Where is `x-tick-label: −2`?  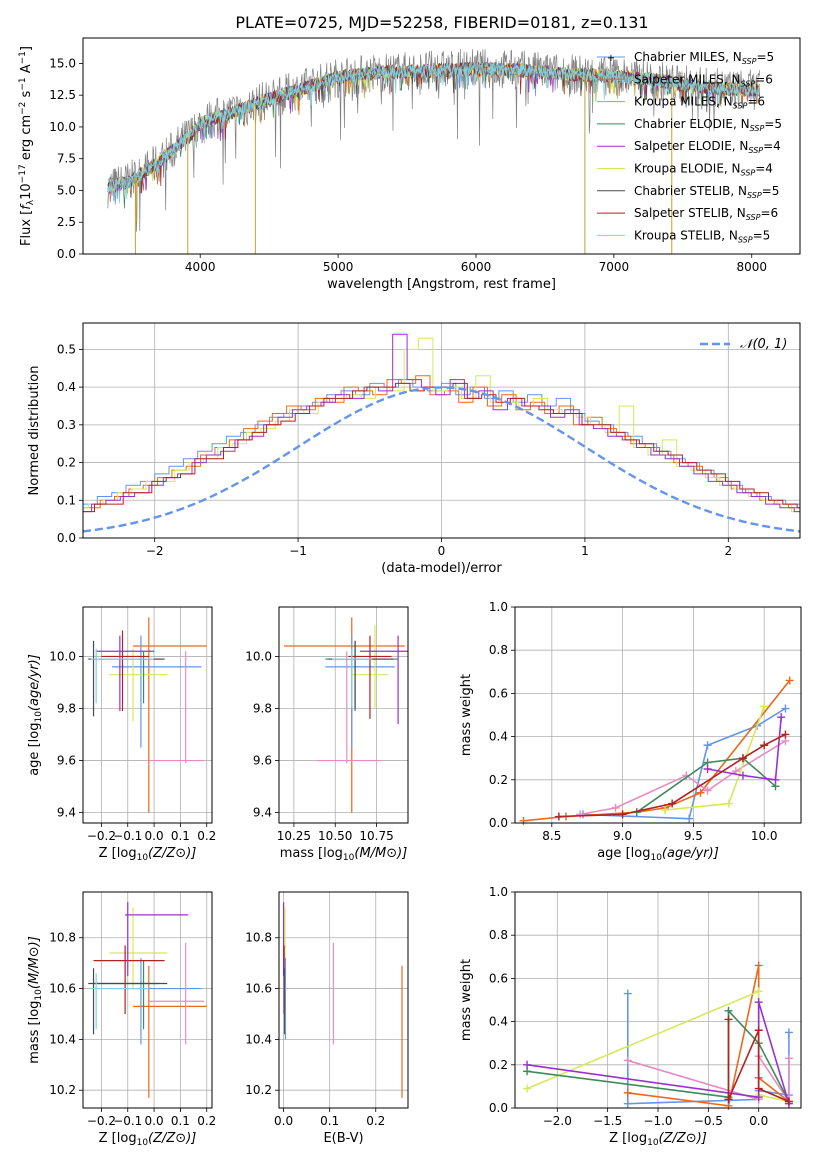 x-tick-label: −2 is located at coordinates (155, 551).